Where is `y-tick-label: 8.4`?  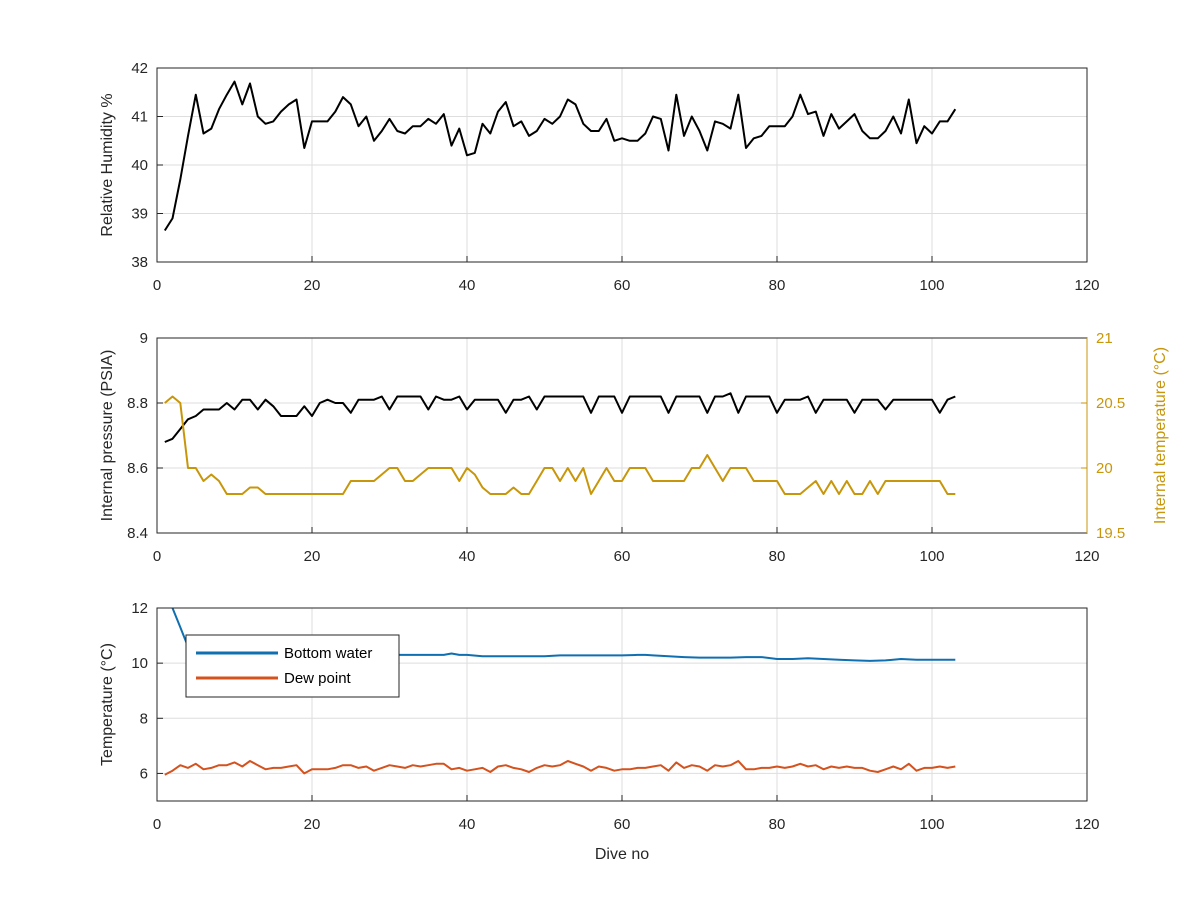 y-tick-label: 8.4 is located at coordinates (137, 533).